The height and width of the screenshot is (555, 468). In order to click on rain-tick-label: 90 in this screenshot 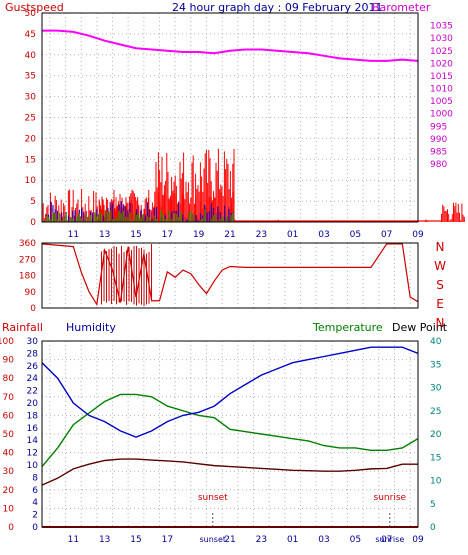, I will do `click(9, 361)`.